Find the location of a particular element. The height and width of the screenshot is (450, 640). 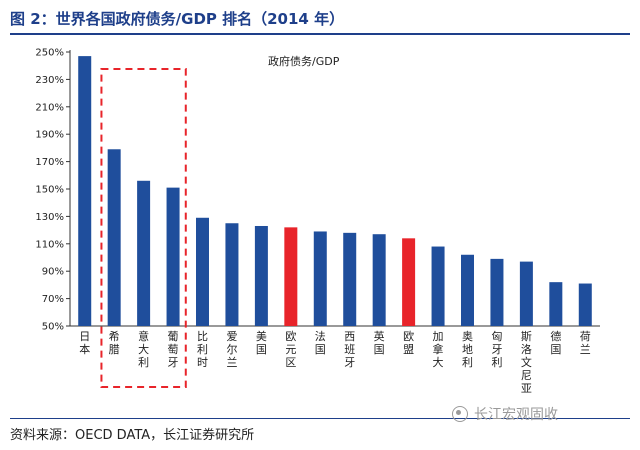

y-tick-label: 190% is located at coordinates (49, 135).